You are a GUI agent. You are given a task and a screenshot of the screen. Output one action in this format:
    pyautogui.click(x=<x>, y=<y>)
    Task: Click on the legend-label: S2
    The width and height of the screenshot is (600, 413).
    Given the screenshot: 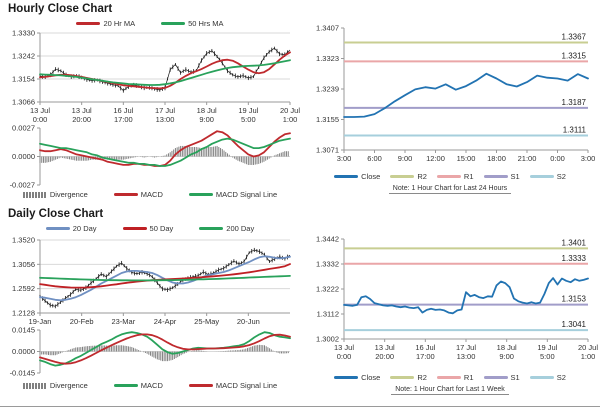 What is the action you would take?
    pyautogui.click(x=561, y=176)
    